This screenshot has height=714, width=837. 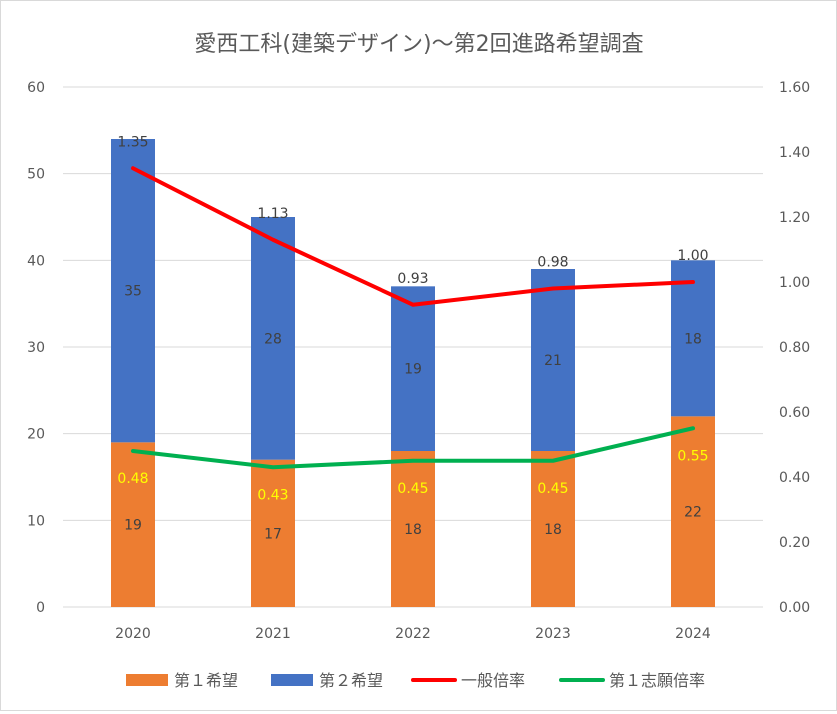 What do you see at coordinates (794, 283) in the screenshot?
I see `right-tick-label: 1.00` at bounding box center [794, 283].